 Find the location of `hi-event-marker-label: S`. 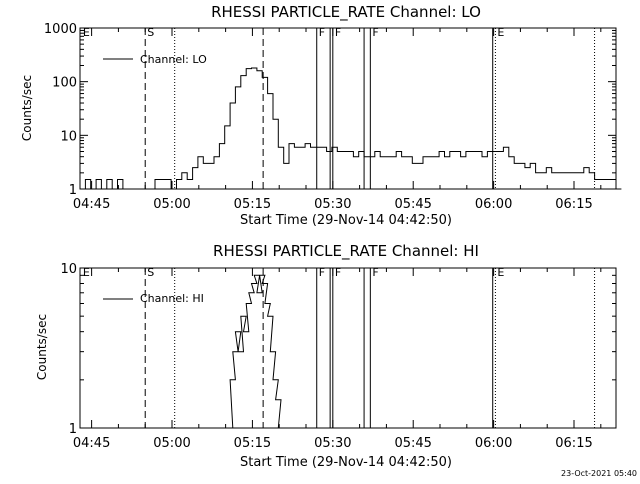

hi-event-marker-label: S is located at coordinates (150, 272).